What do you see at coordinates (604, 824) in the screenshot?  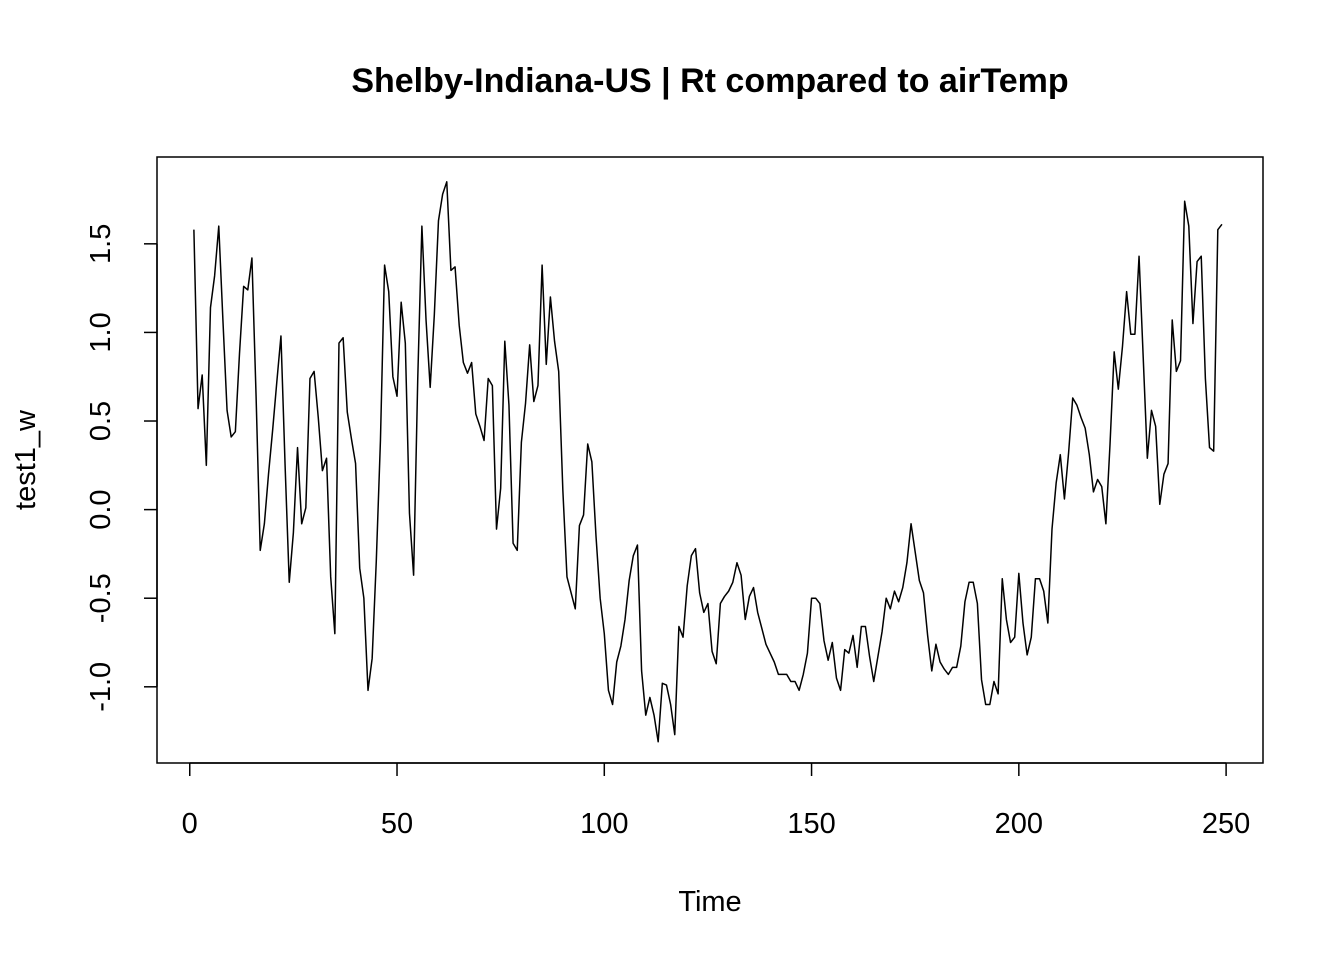 I see `x-tick-label: 100` at bounding box center [604, 824].